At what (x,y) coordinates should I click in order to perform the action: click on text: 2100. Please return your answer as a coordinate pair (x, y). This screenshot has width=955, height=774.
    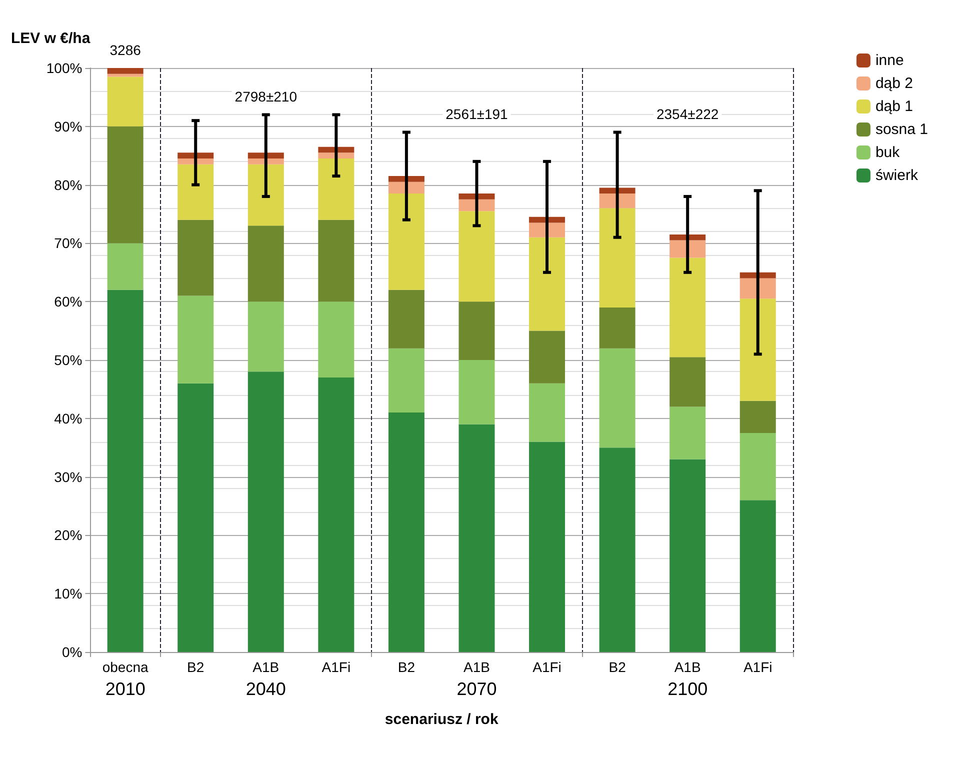
    Looking at the image, I should click on (688, 689).